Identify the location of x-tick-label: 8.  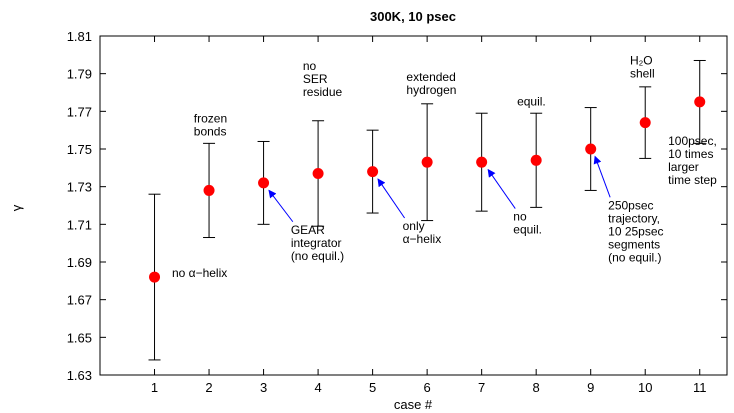
(536, 387).